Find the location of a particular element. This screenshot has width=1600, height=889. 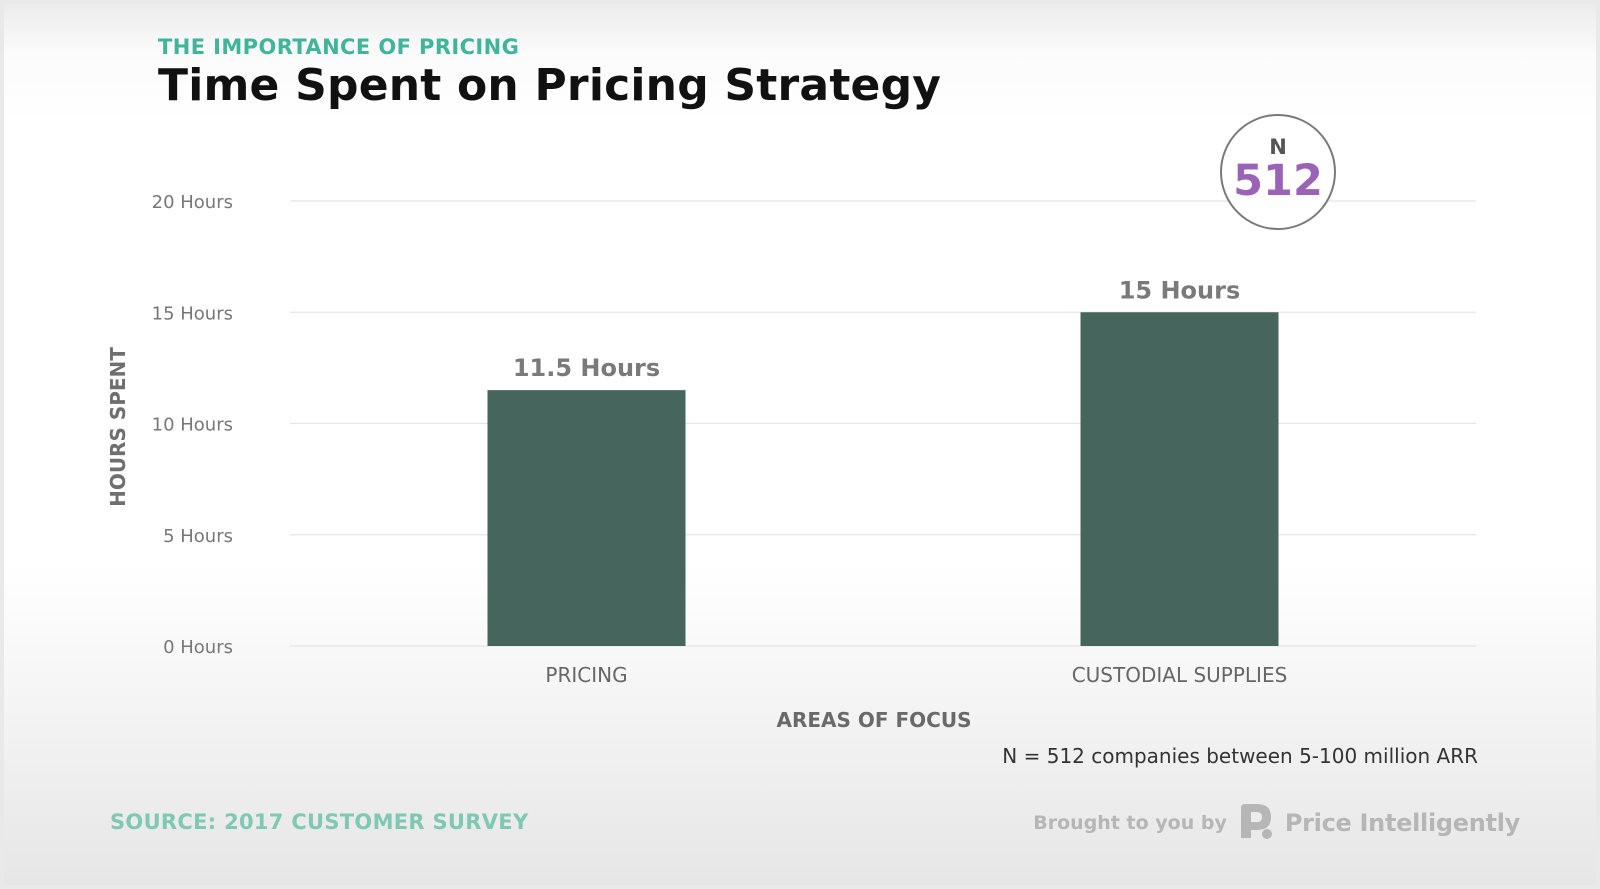

eyebrow-text: THE IMPORTANCE OF PRICING is located at coordinates (339, 47).